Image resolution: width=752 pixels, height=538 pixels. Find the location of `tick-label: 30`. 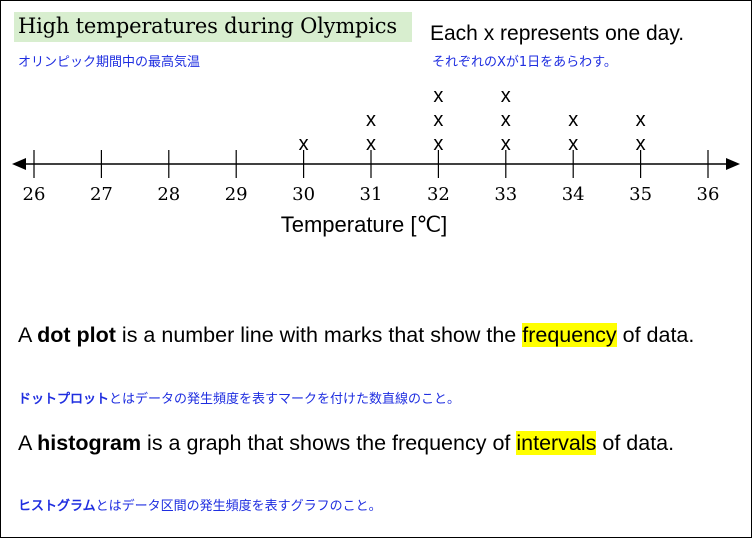

tick-label: 30 is located at coordinates (303, 194).